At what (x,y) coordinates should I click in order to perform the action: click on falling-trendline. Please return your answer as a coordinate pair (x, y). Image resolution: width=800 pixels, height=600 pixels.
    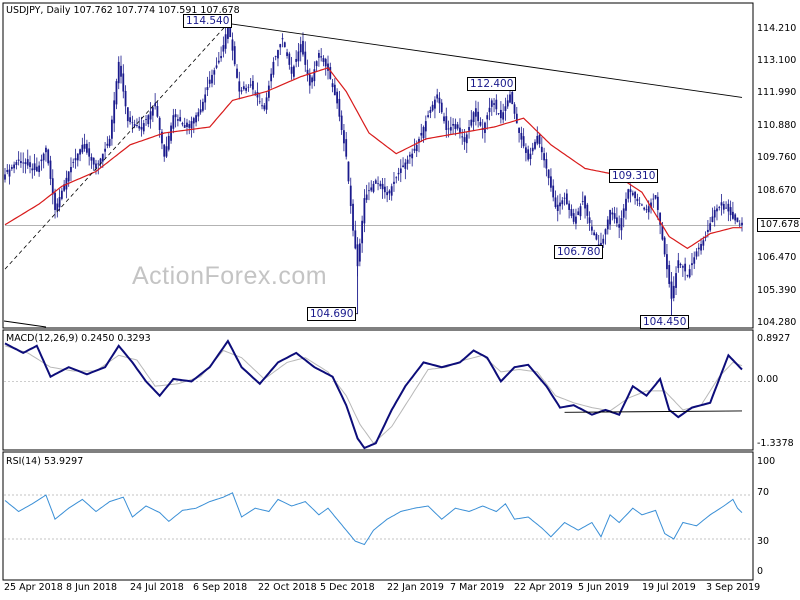
    Looking at the image, I should click on (485, 60).